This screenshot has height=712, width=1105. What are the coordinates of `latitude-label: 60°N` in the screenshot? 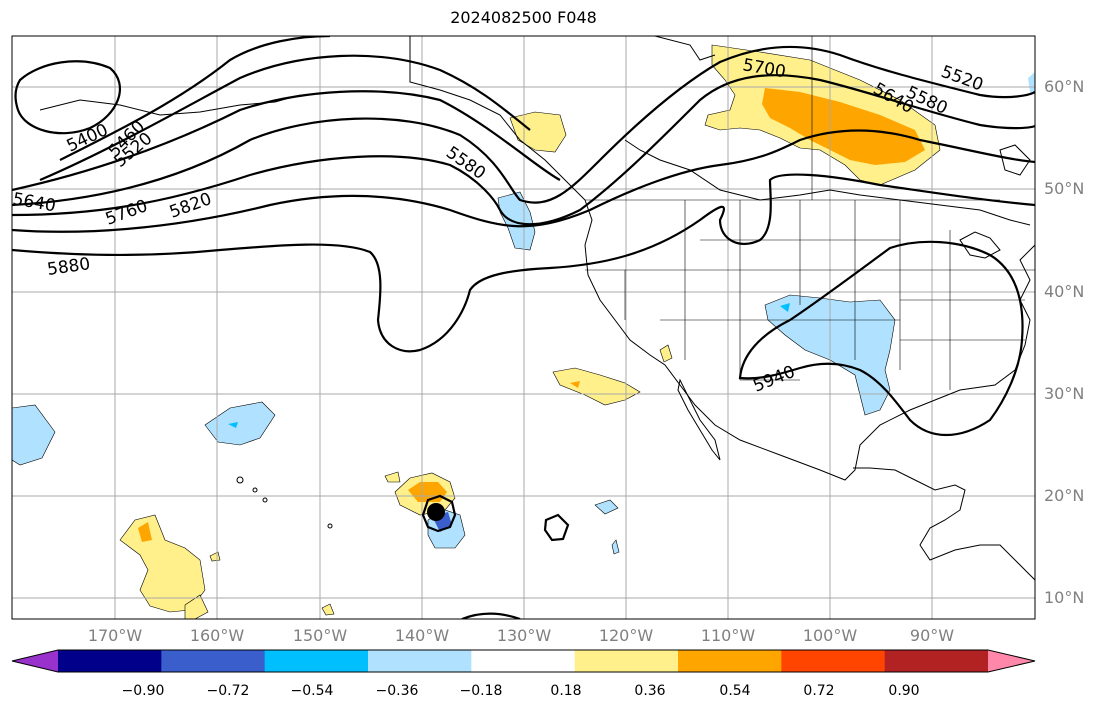 It's located at (1064, 86).